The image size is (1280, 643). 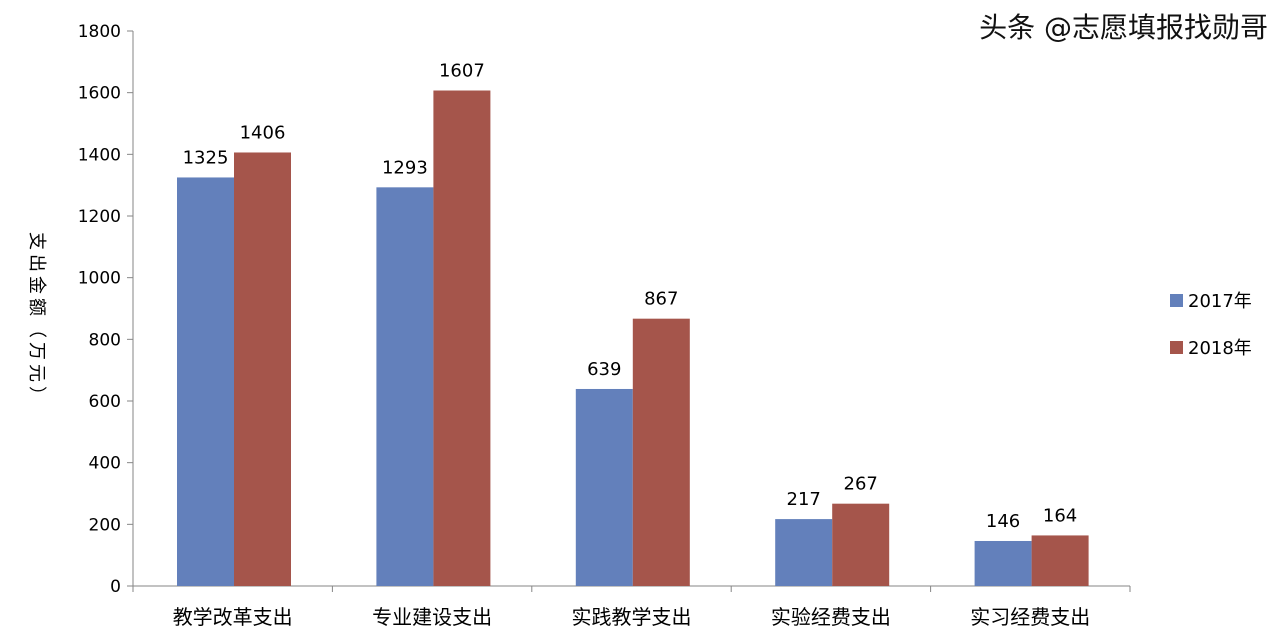 What do you see at coordinates (1220, 348) in the screenshot?
I see `legend-label: 2018年` at bounding box center [1220, 348].